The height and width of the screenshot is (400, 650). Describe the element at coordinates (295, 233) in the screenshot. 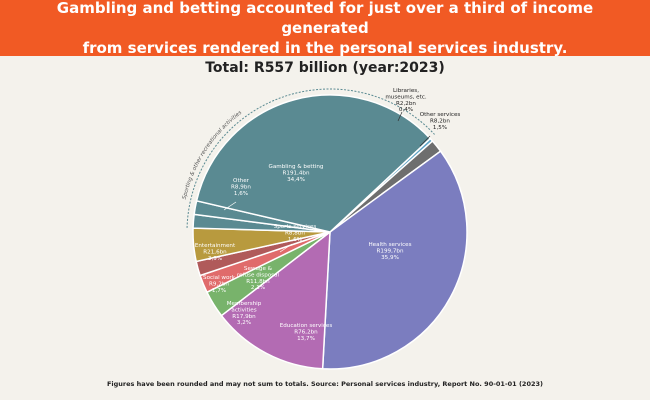

I see `data-label-sports-services: Sports services R8,8bn 1,6%` at that location.